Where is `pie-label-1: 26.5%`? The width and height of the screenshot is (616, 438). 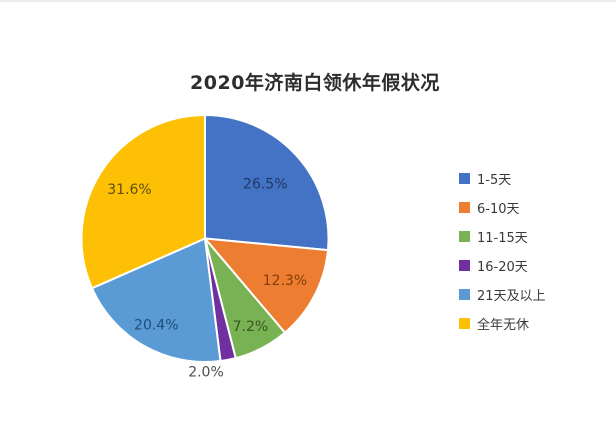
pie-label-1: 26.5% is located at coordinates (265, 185).